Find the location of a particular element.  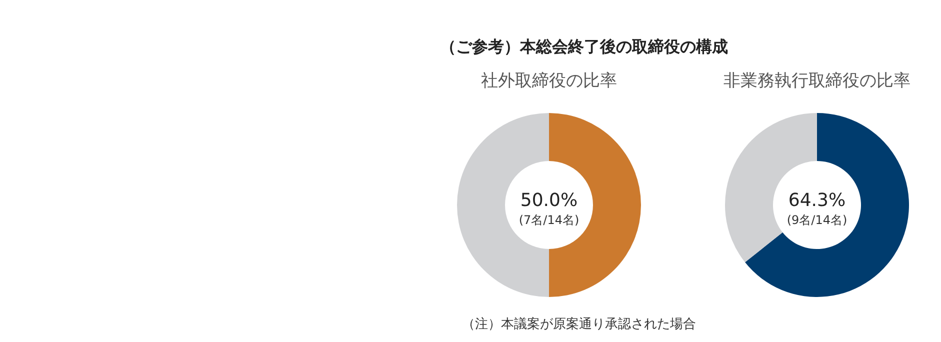

text: (9名/14名) is located at coordinates (817, 220).